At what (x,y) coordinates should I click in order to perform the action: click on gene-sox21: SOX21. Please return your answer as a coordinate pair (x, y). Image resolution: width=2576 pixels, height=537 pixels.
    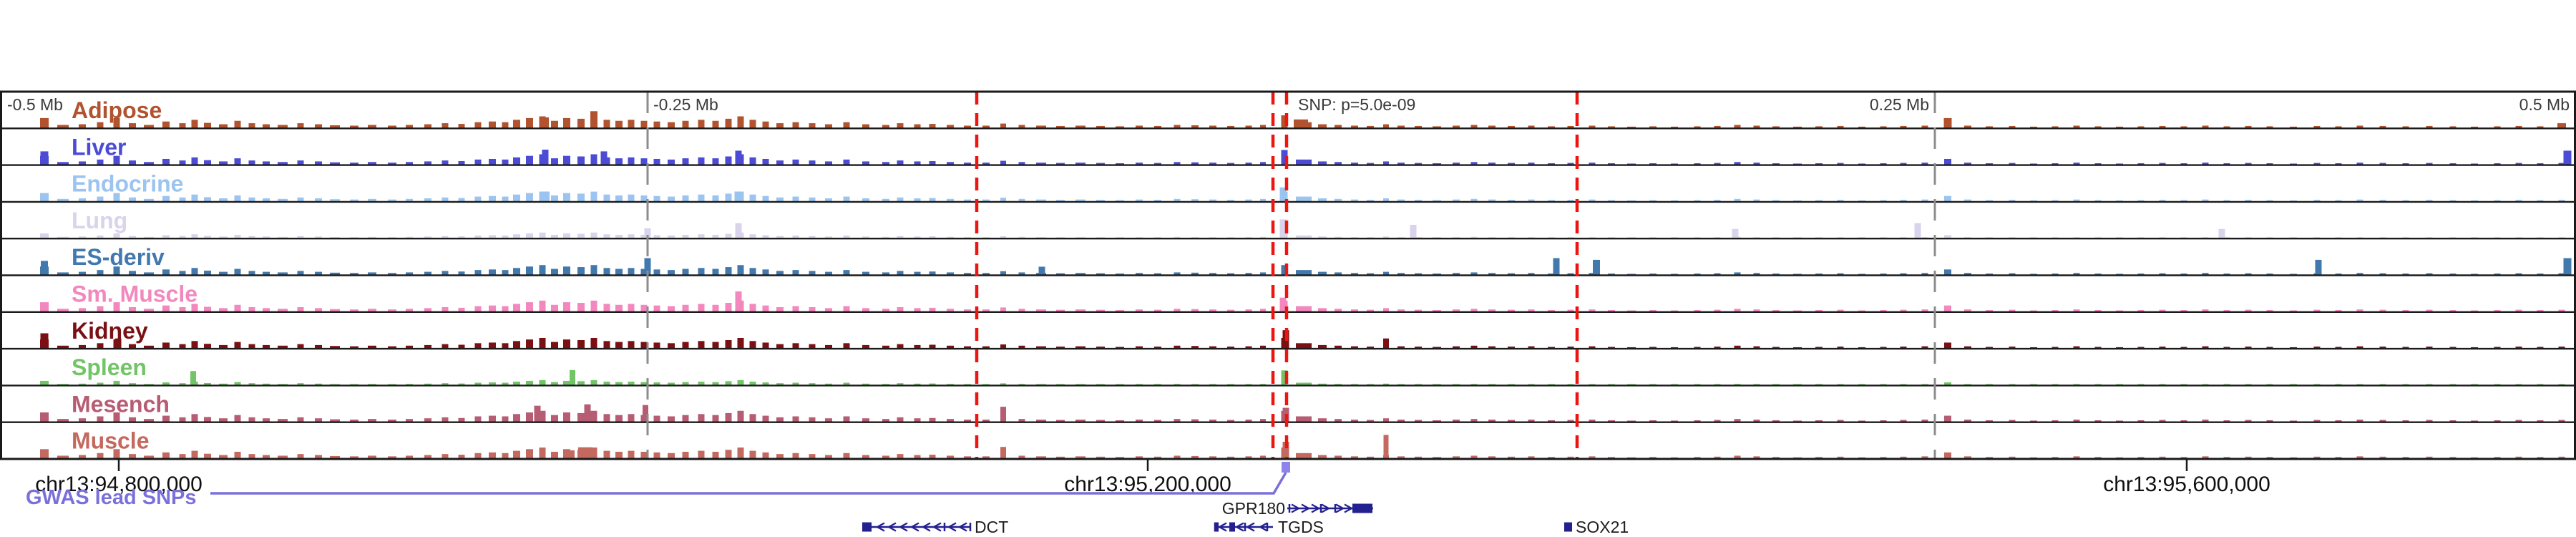
    Looking at the image, I should click on (1596, 527).